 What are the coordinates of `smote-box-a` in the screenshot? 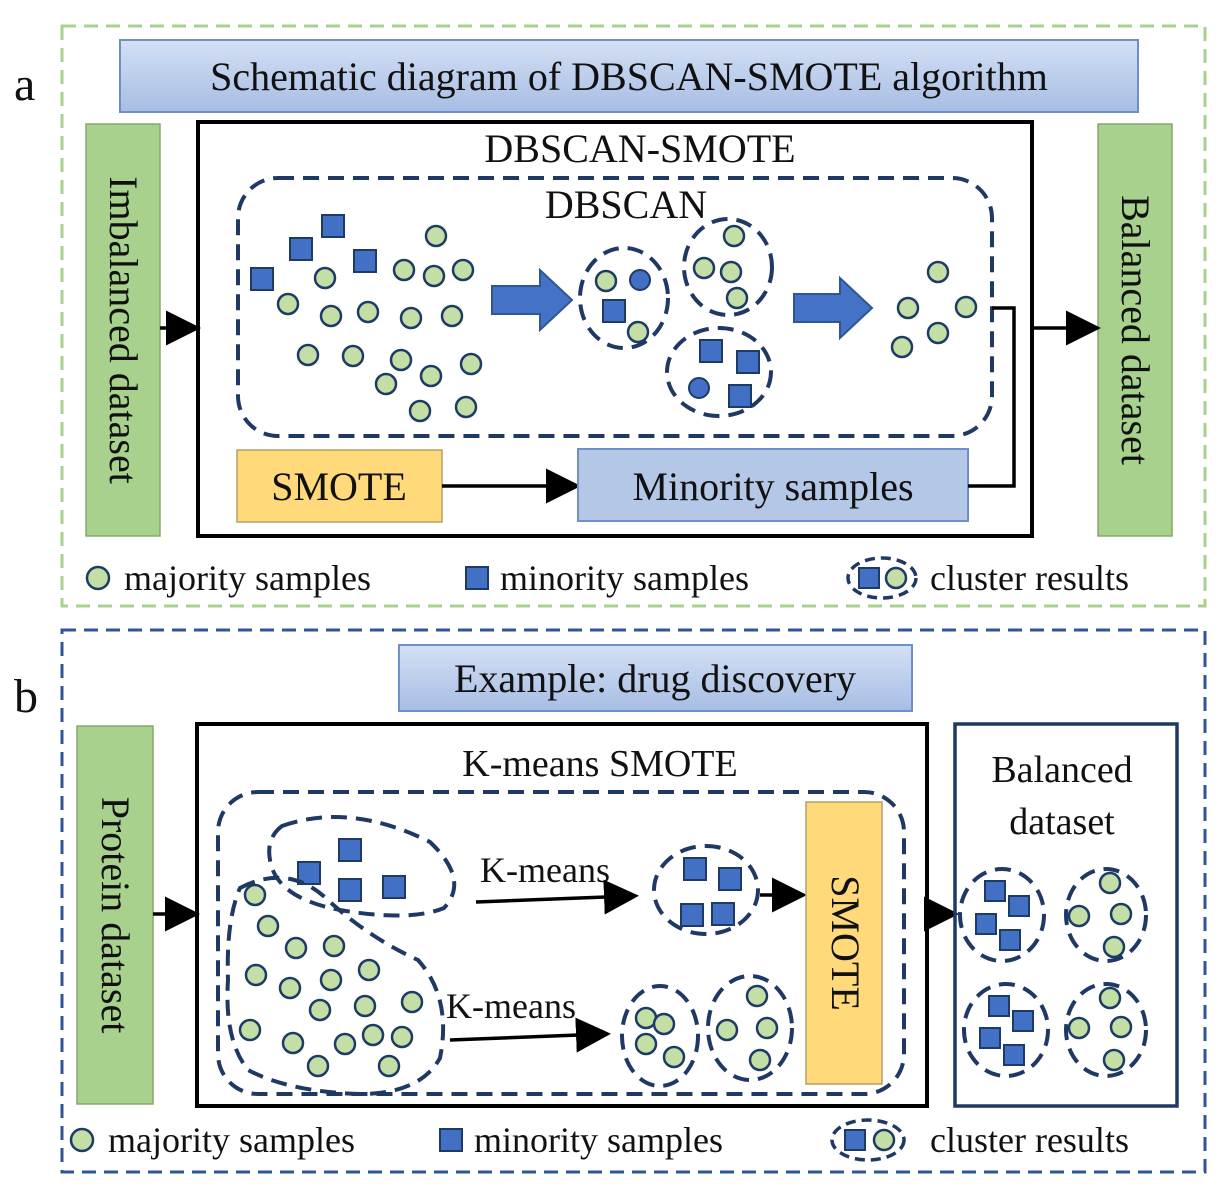 It's located at (339, 486).